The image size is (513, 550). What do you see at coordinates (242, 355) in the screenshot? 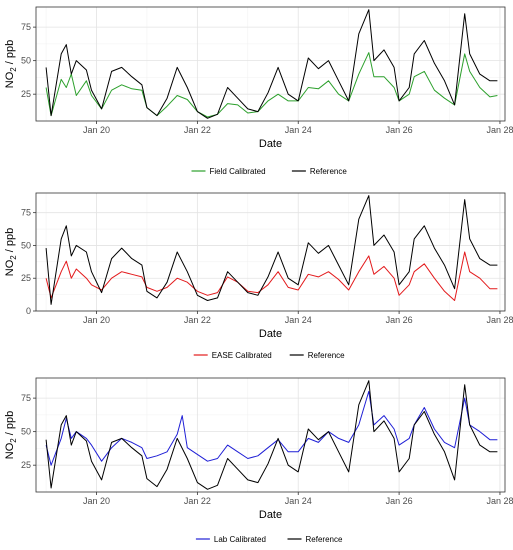
I see `legend-label: EASE Calibrated` at bounding box center [242, 355].